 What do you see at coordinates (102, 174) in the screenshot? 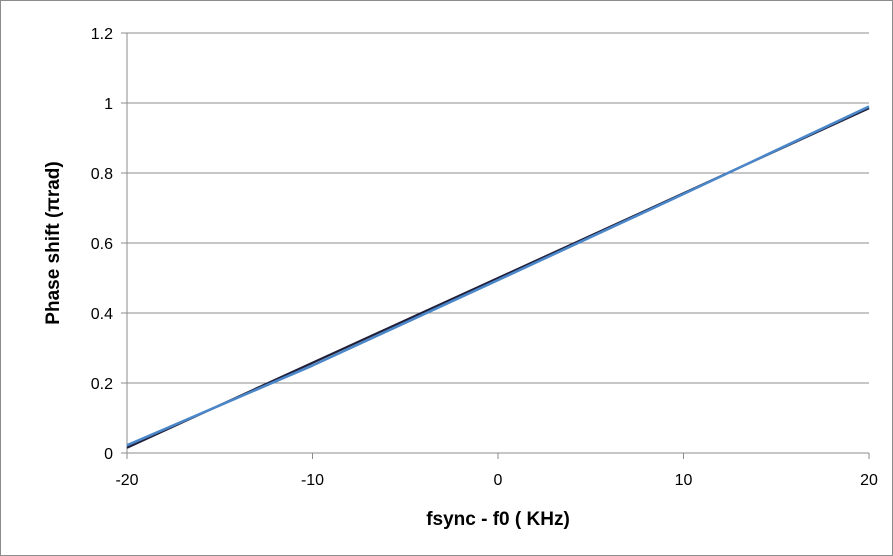
I see `y-tick-label: 0.8` at bounding box center [102, 174].